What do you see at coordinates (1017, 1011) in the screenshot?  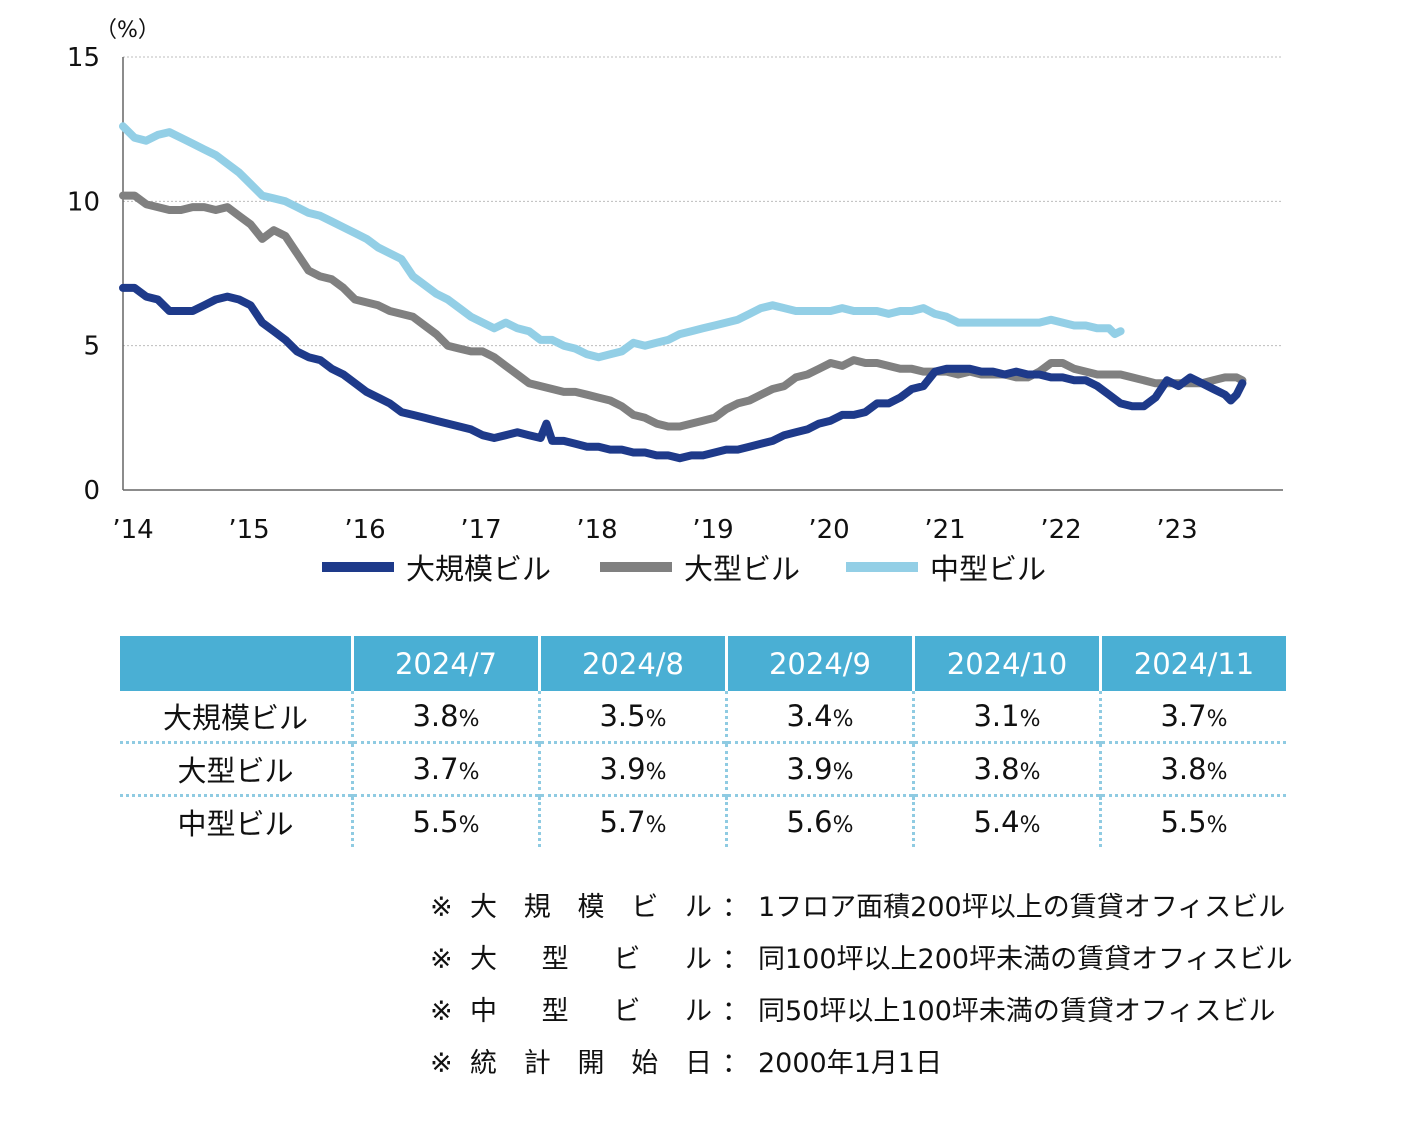 I see `note-text: 同50坪以上100坪未満の賃貸オフィスビル` at bounding box center [1017, 1011].